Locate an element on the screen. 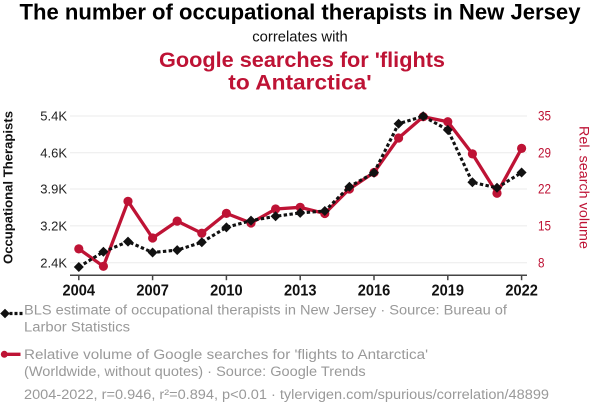 This screenshot has height=414, width=600. svg-text: 15 is located at coordinates (544, 225).